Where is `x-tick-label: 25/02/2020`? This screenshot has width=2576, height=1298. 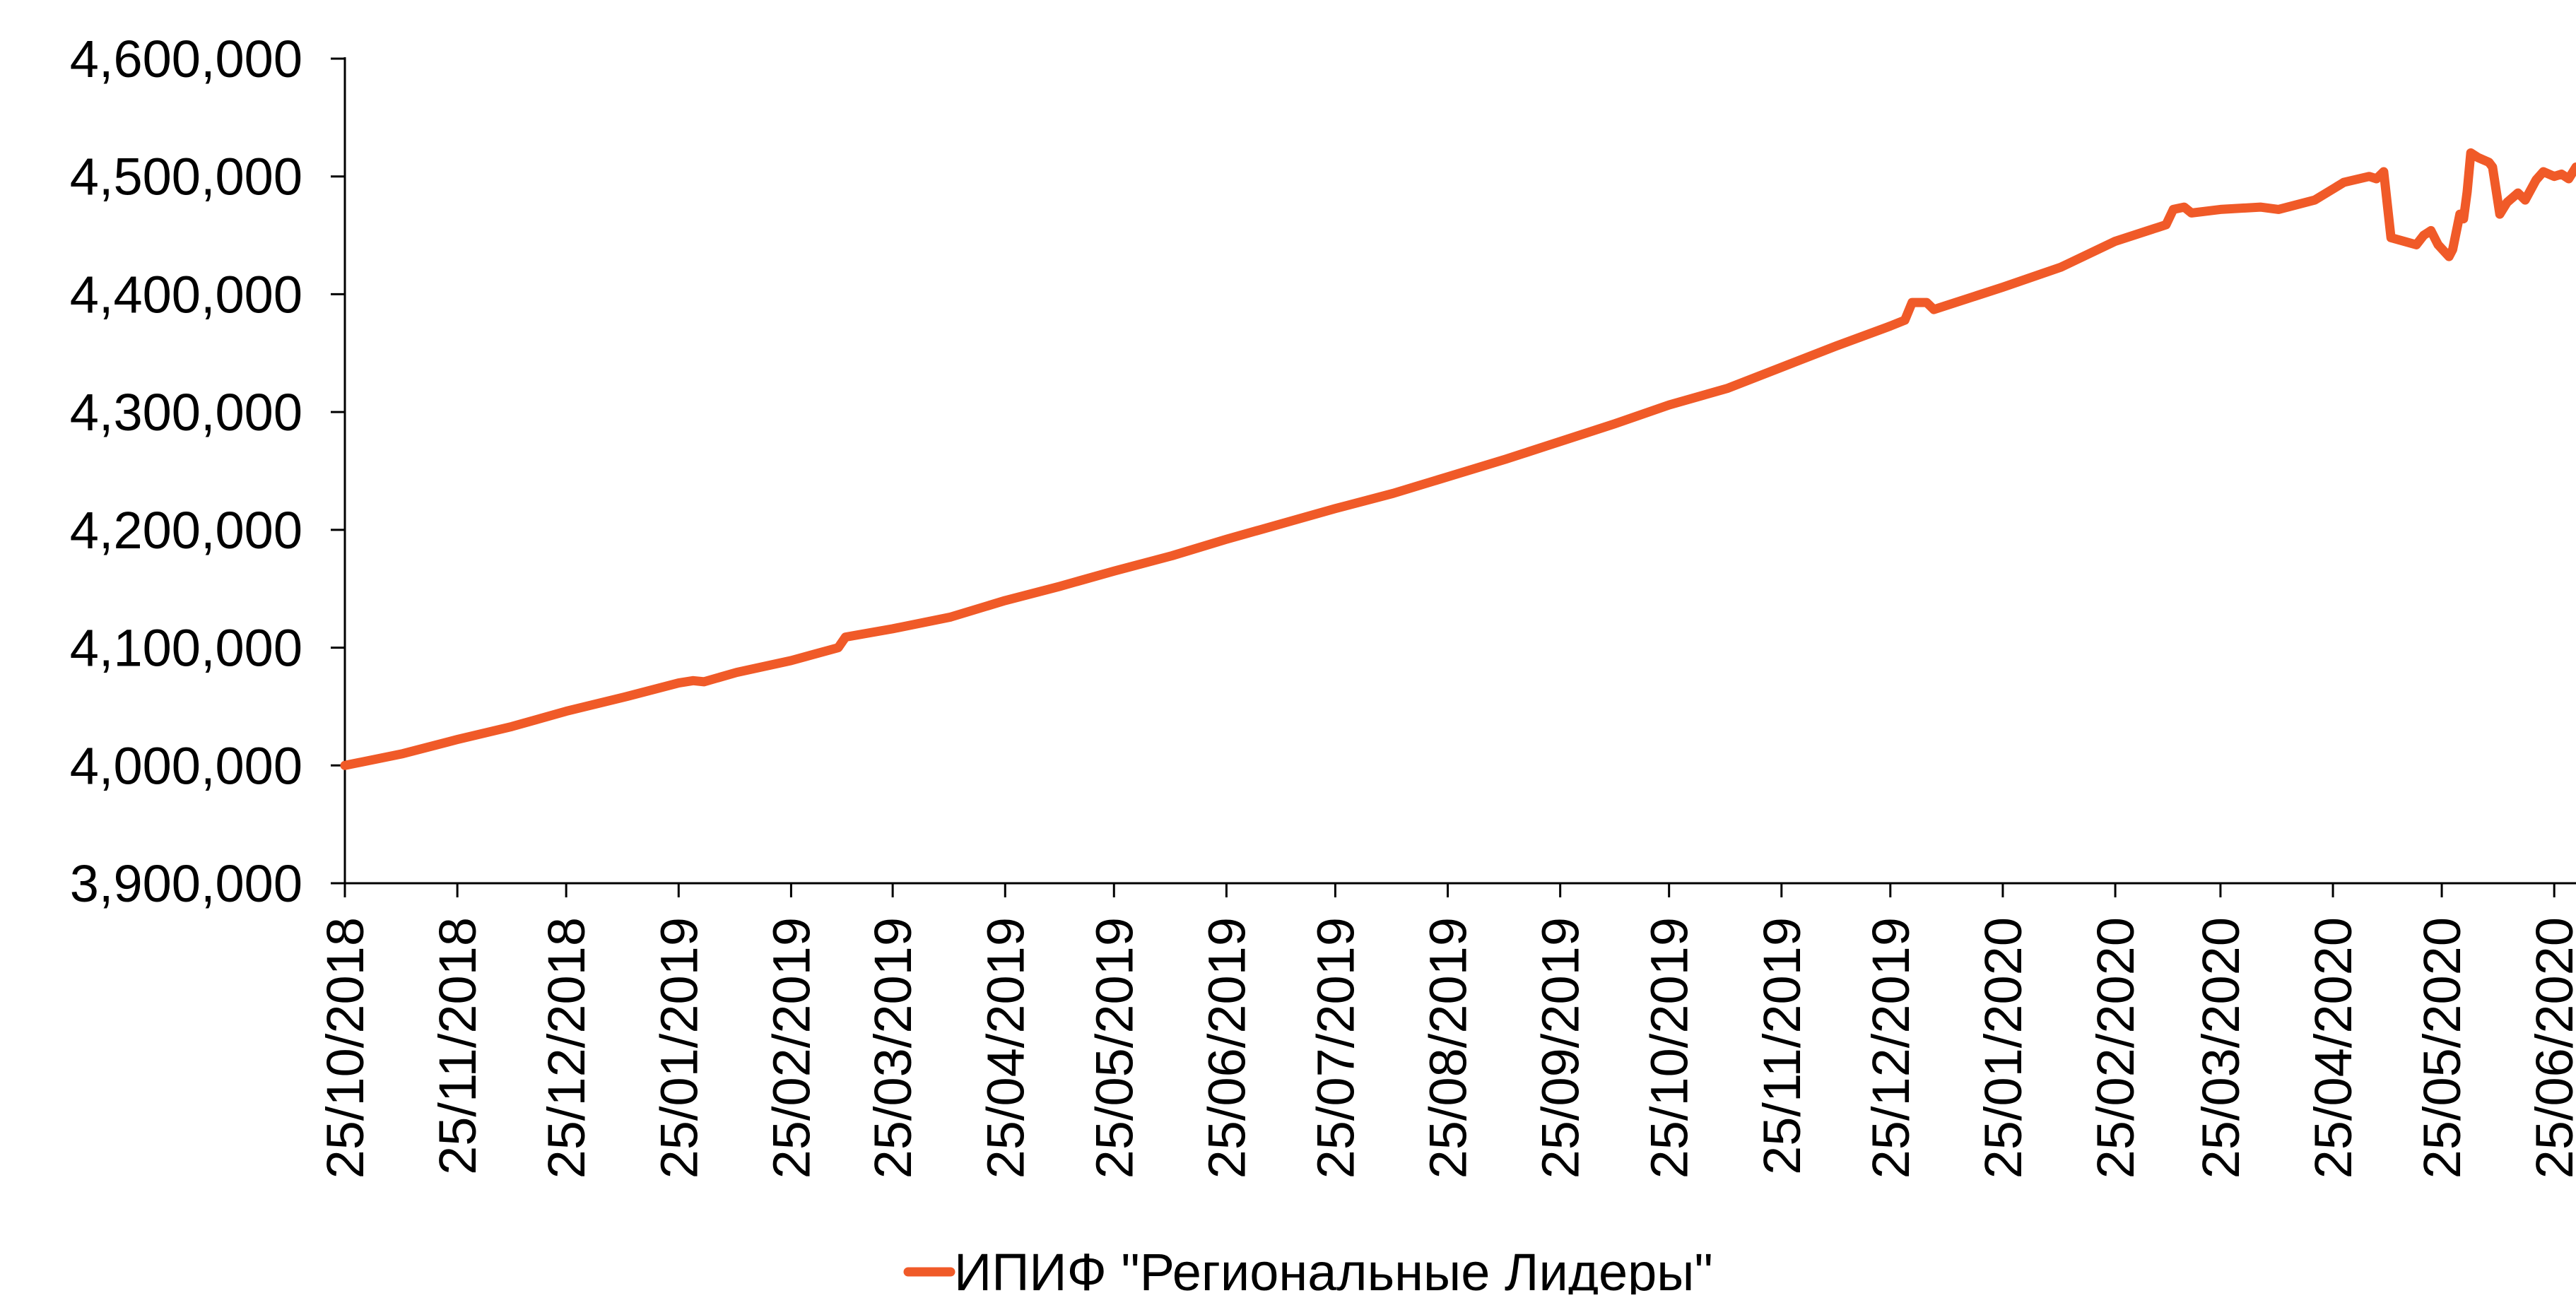 x-tick-label: 25/02/2020 is located at coordinates (2115, 1048).